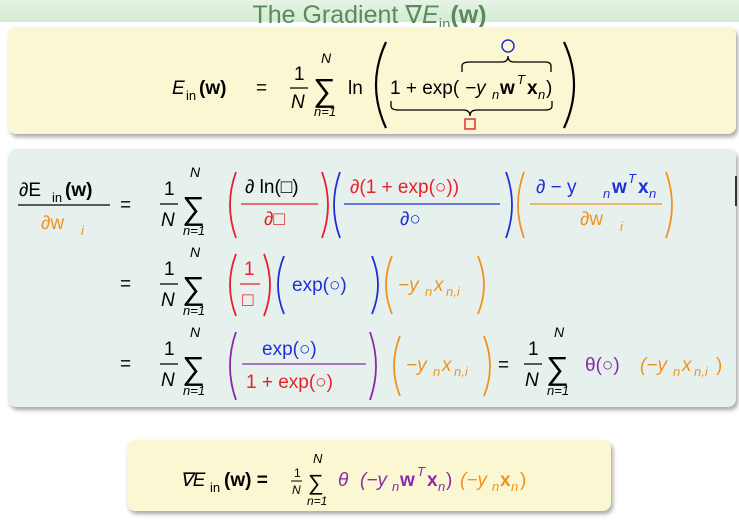 The width and height of the screenshot is (739, 528). Describe the element at coordinates (428, 291) in the screenshot. I see `eq2-row2-y-sub: n` at that location.